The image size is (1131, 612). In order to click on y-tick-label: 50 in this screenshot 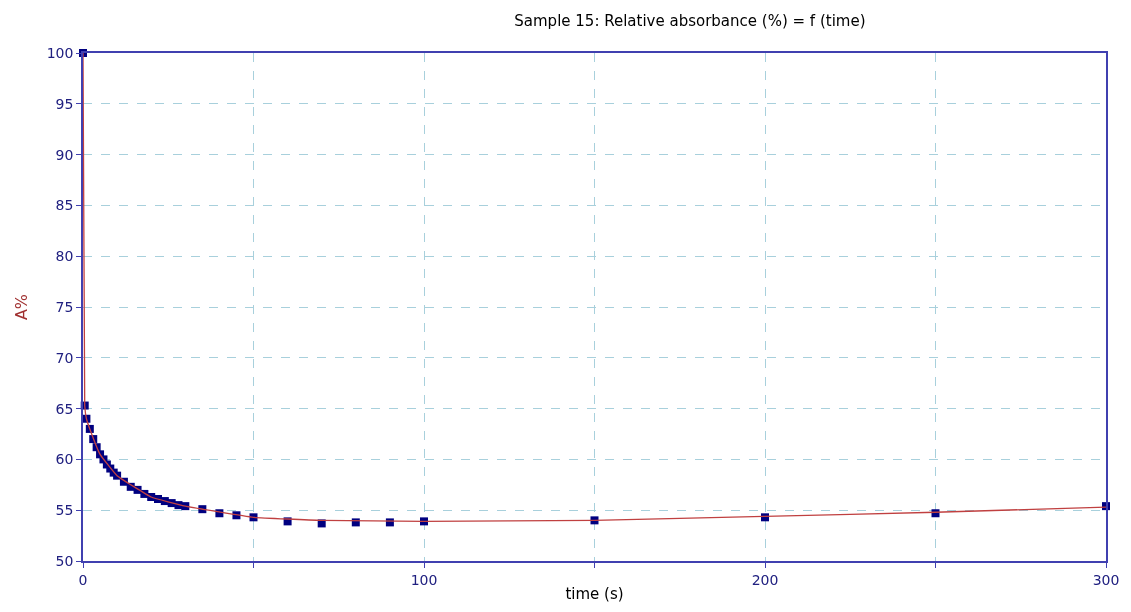, I will do `click(64, 560)`.